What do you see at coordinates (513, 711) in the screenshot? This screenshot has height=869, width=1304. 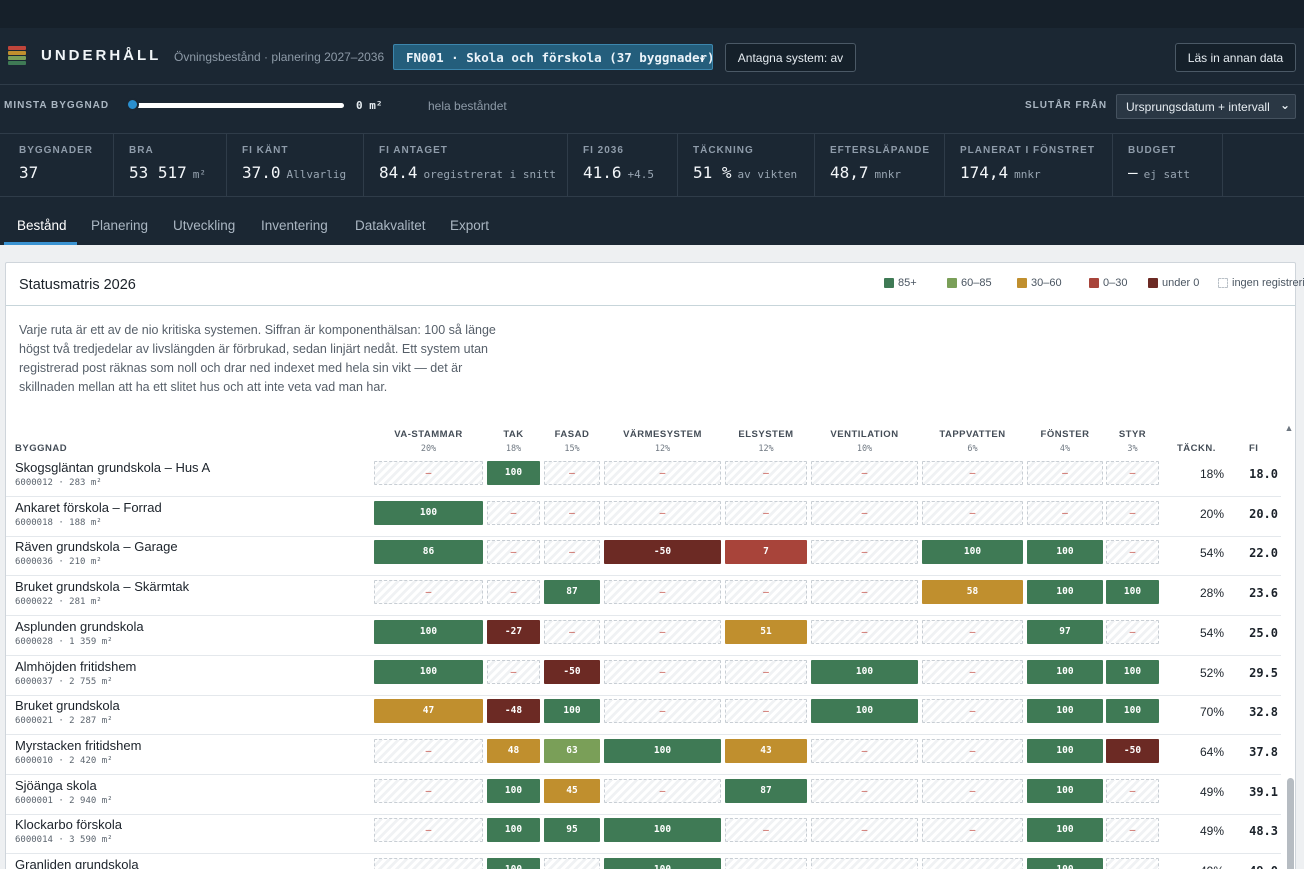 I see `status-cell: -48` at bounding box center [513, 711].